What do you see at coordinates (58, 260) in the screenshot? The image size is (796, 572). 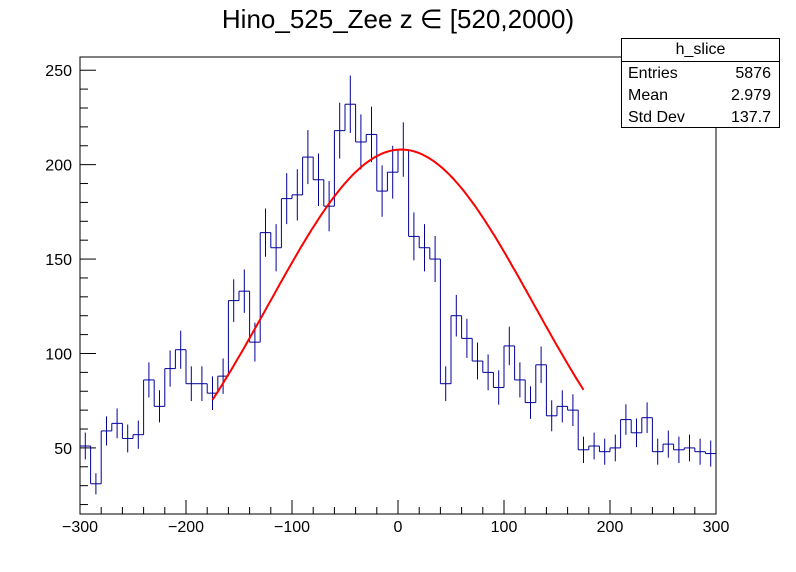 I see `y-tick-label: 150` at bounding box center [58, 260].